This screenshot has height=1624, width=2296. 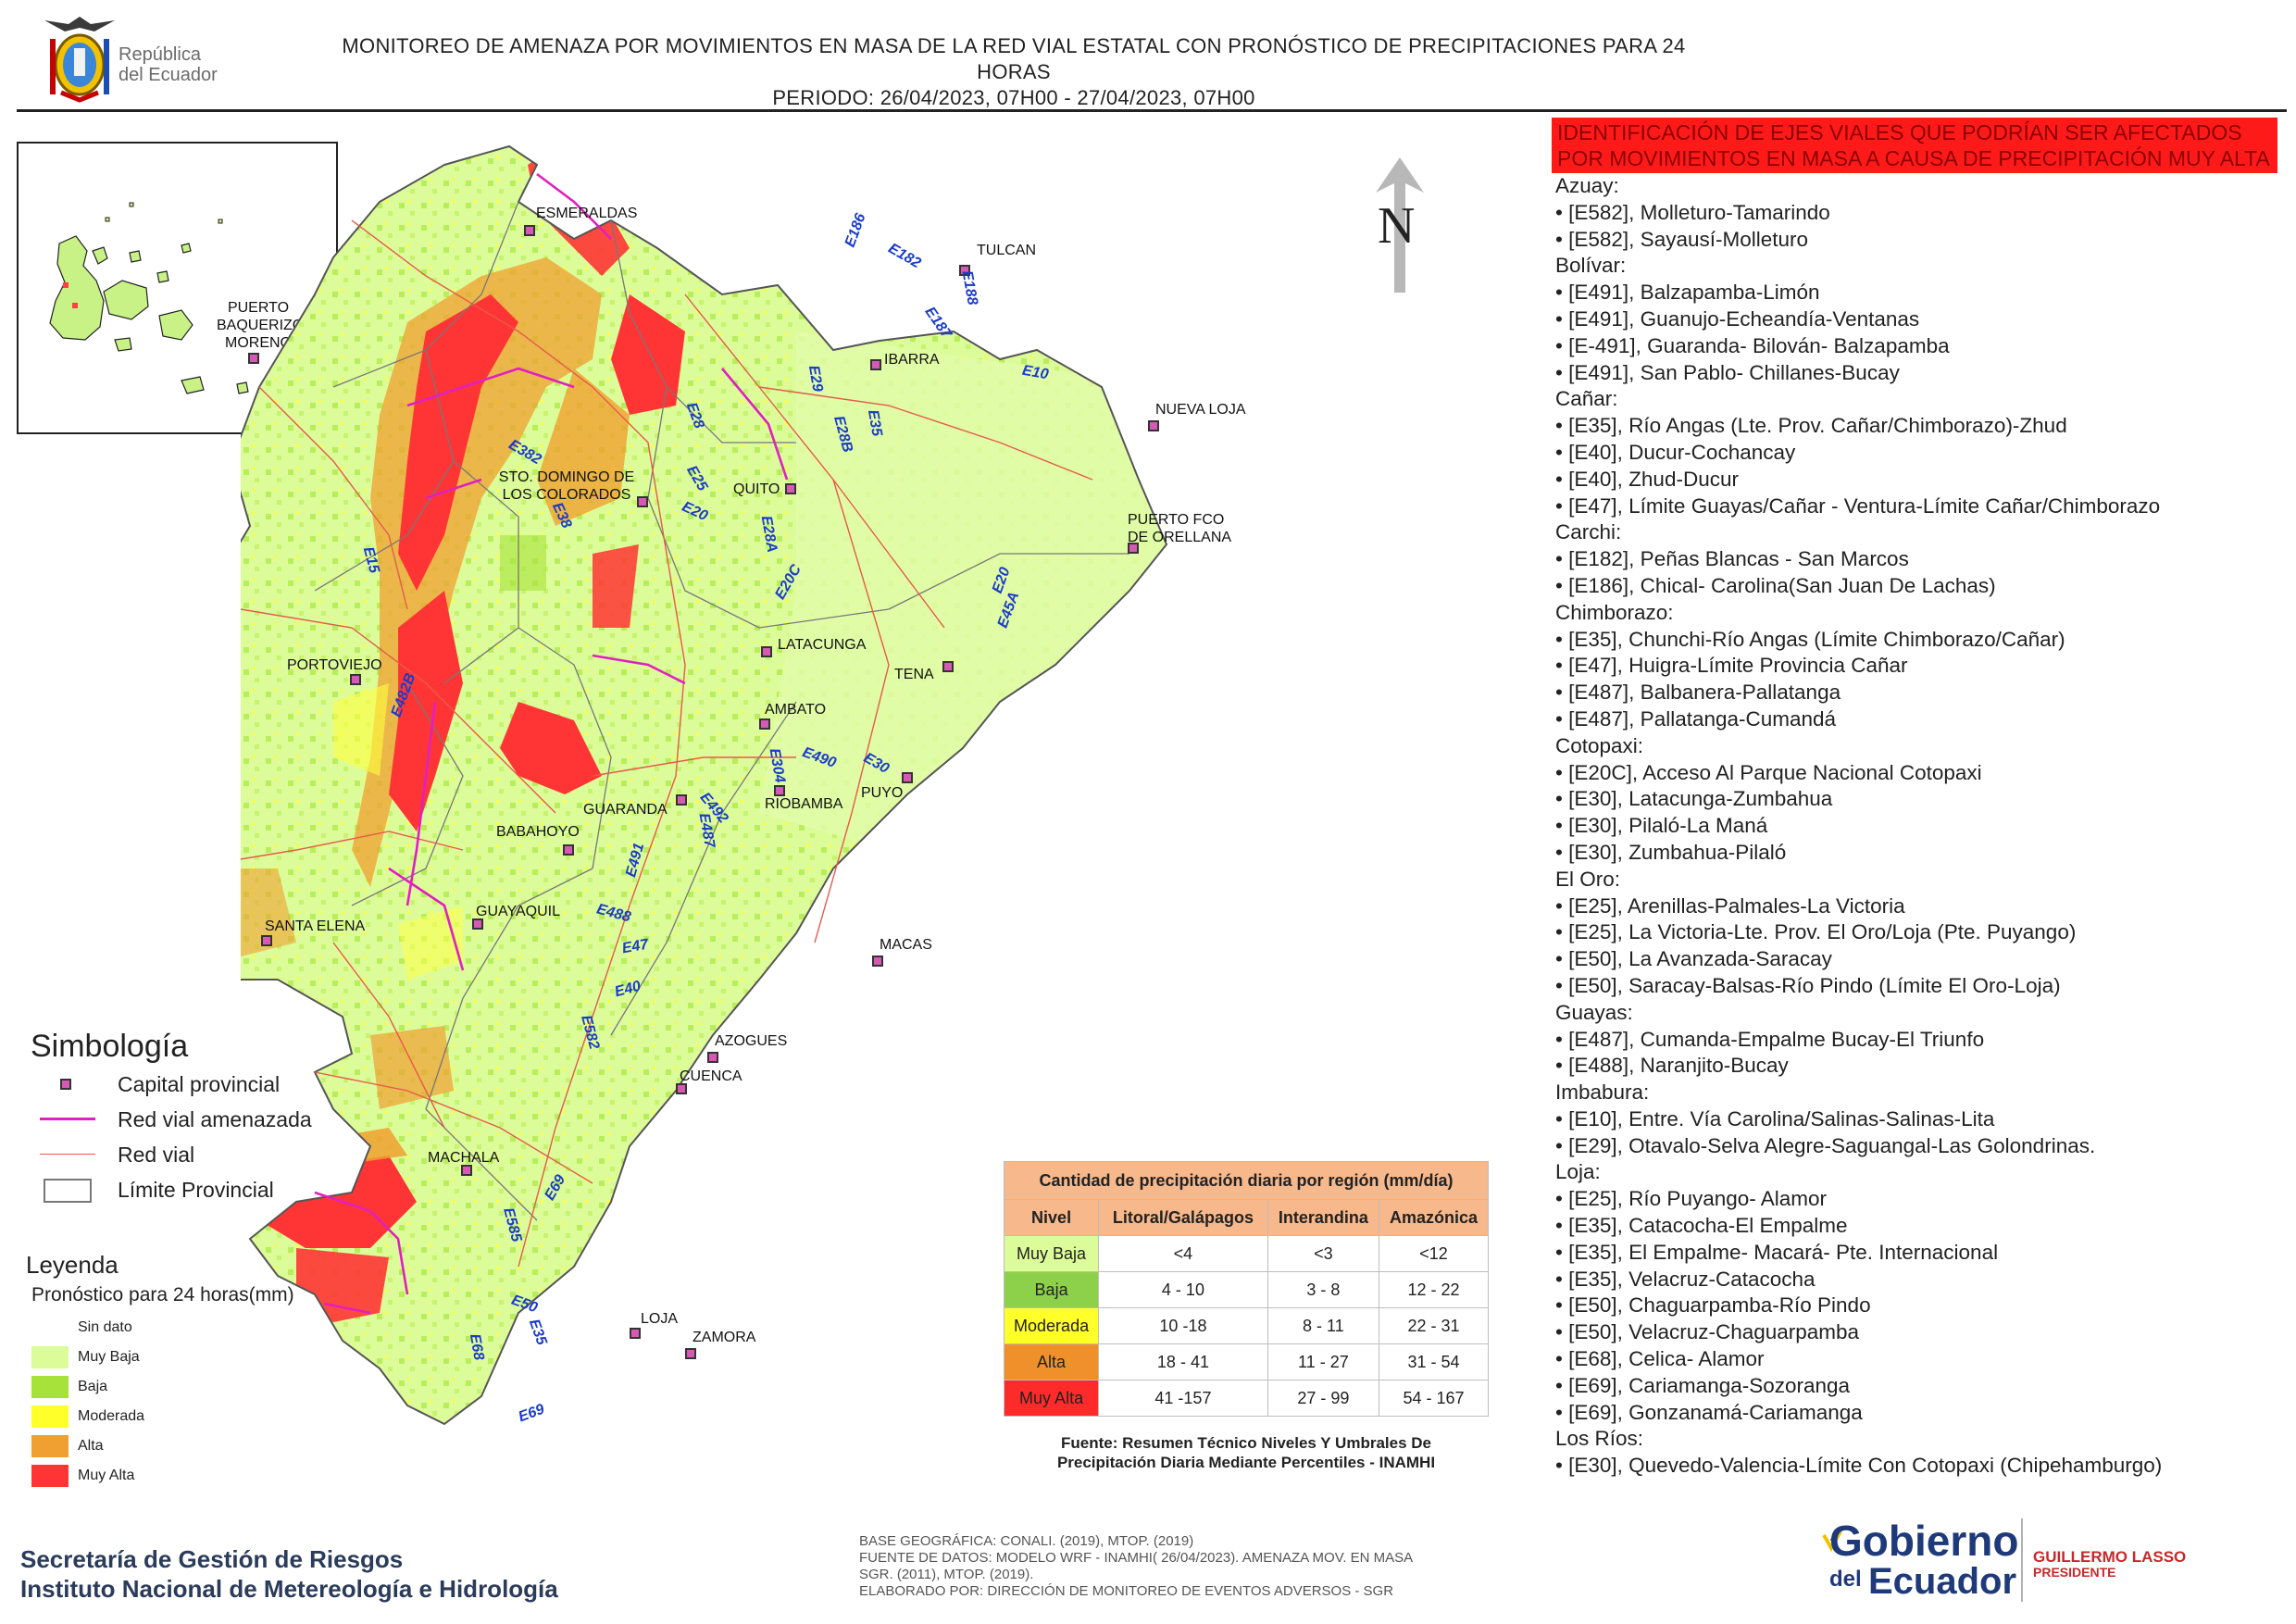 I want to click on legend-label: Baja, so click(x=93, y=1386).